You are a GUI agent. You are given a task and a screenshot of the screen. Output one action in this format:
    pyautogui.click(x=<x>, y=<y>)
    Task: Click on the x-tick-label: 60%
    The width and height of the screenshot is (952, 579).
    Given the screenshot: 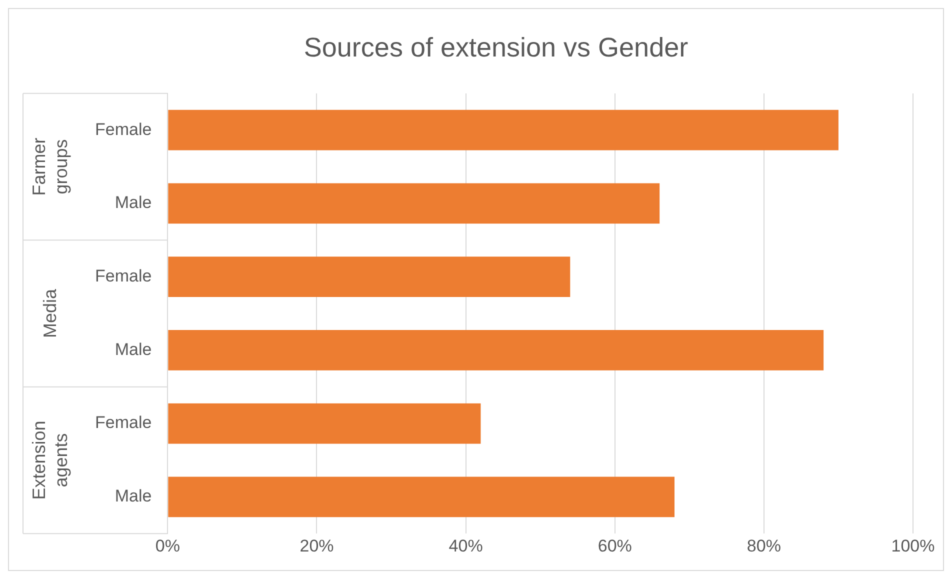 What is the action you would take?
    pyautogui.click(x=615, y=546)
    